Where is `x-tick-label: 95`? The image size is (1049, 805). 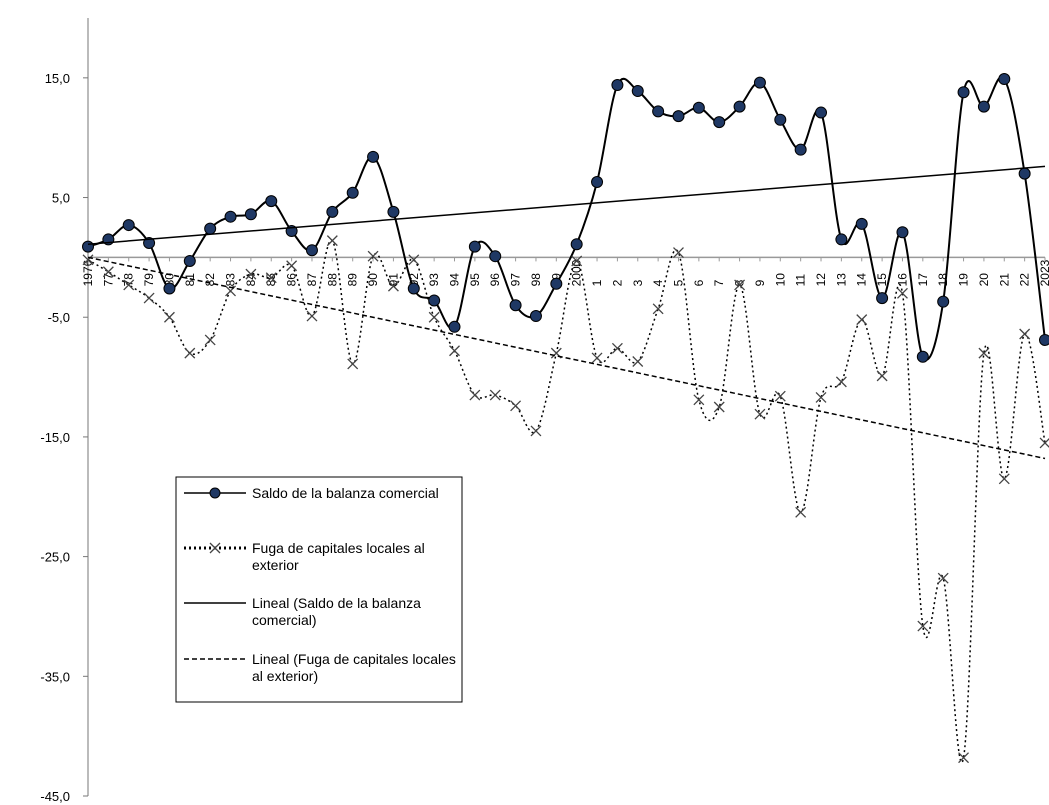
x-tick-label: 95 is located at coordinates (475, 280).